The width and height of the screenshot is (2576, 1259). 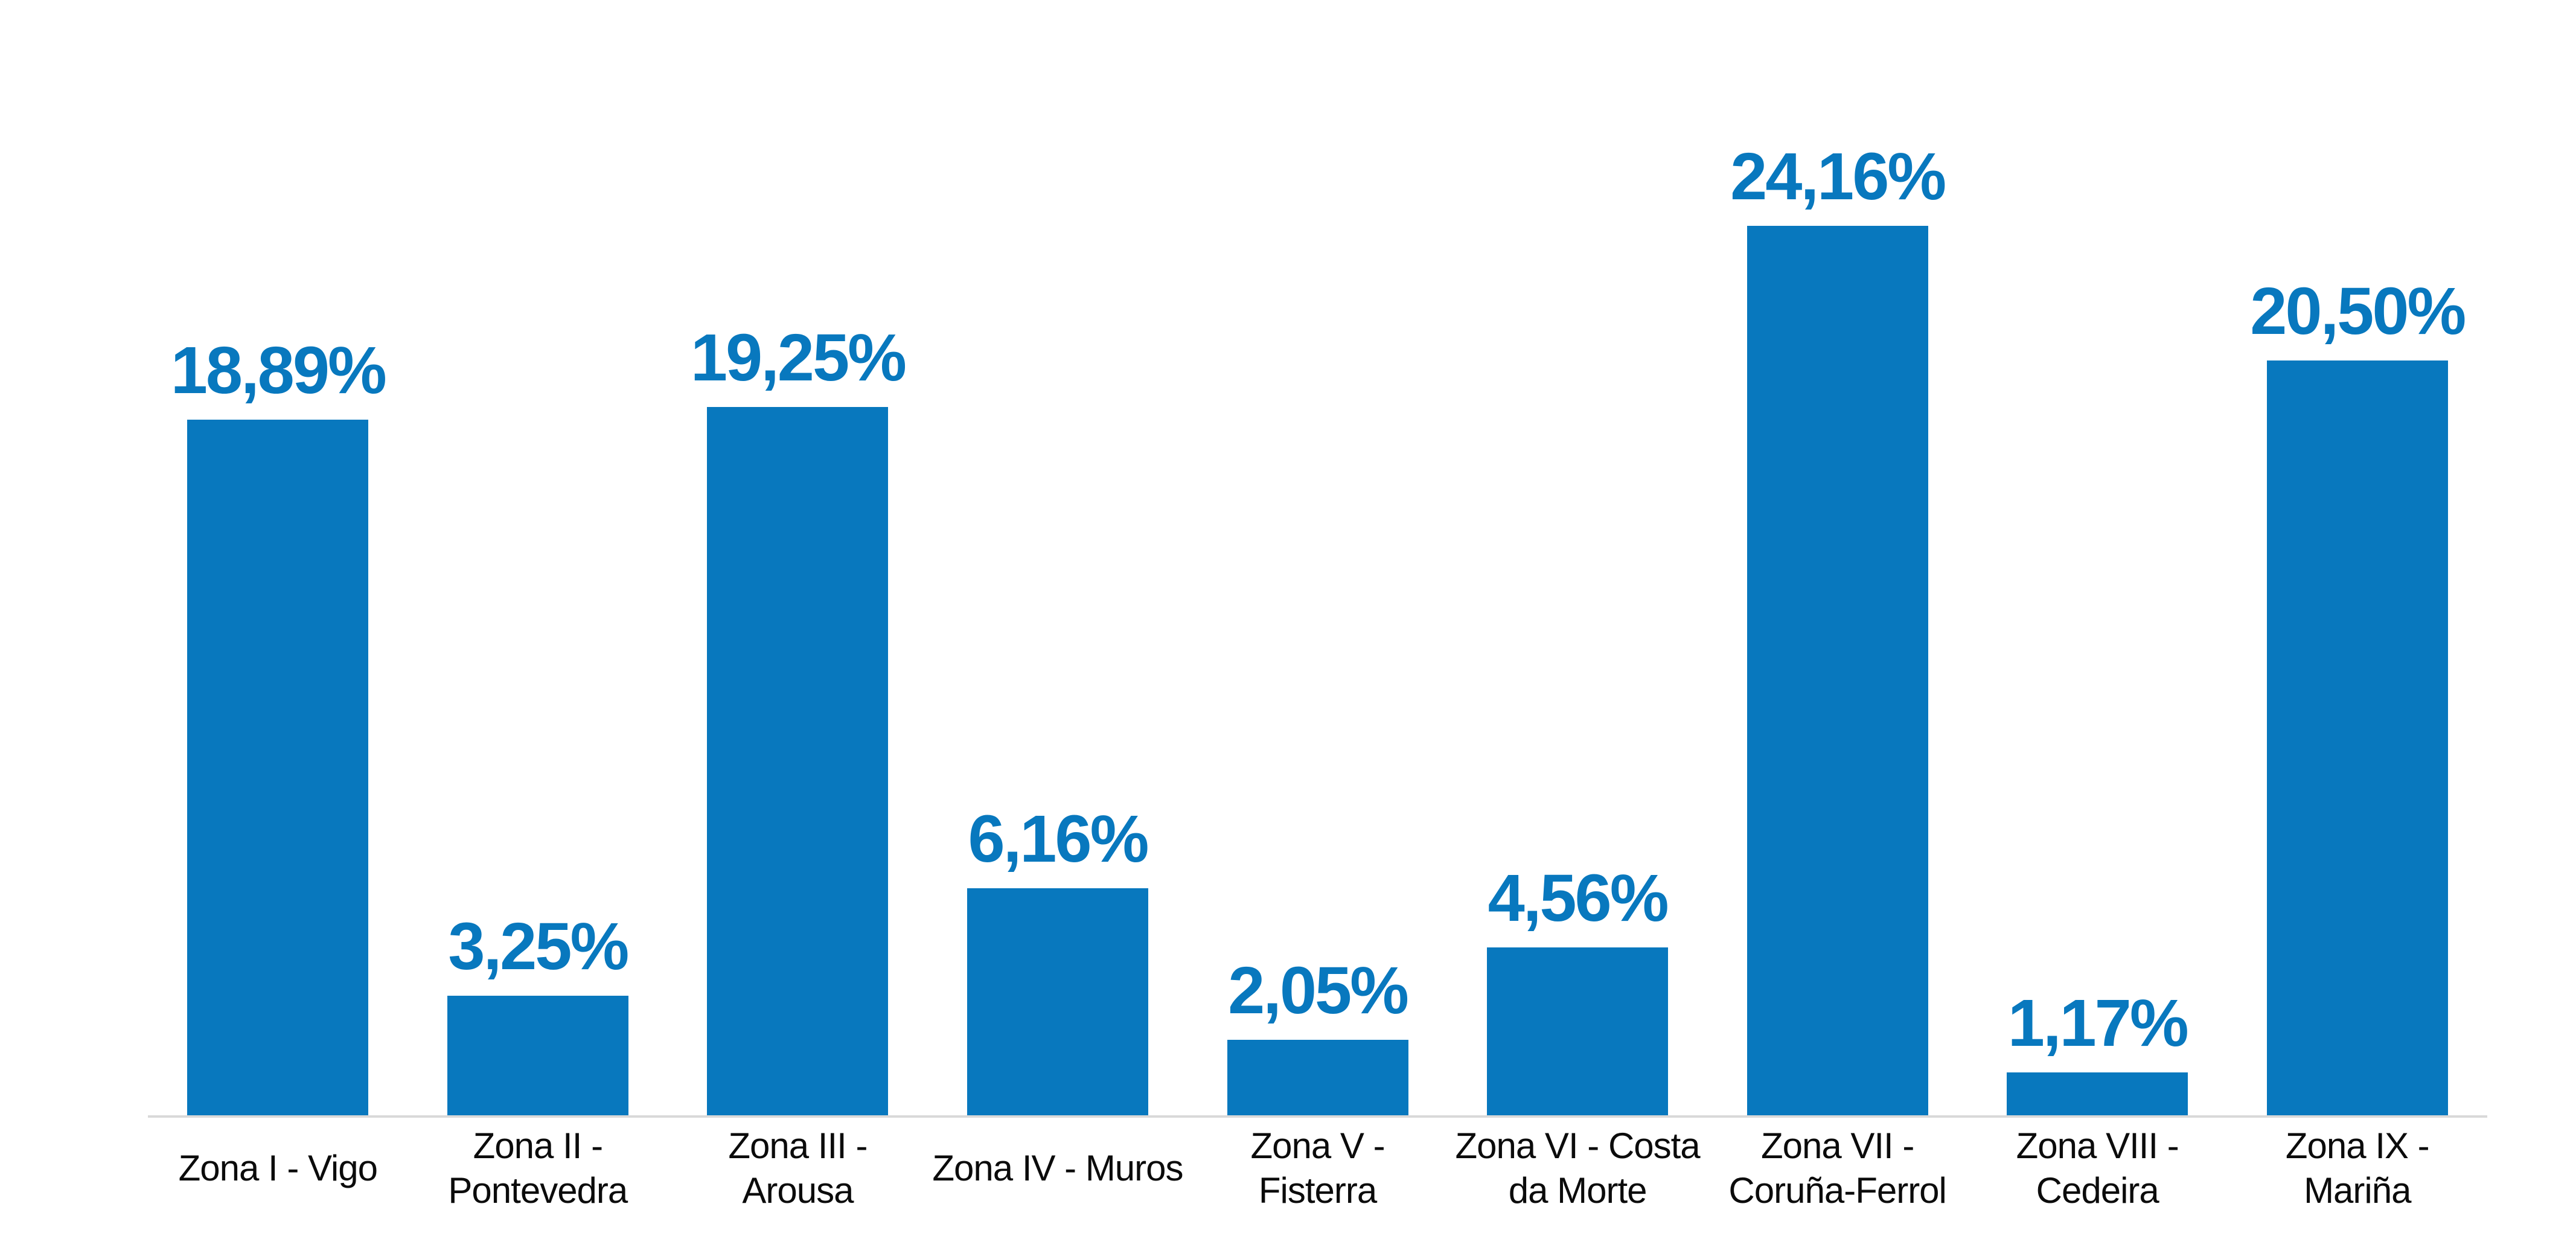 What do you see at coordinates (2358, 1168) in the screenshot?
I see `category-label: Zona IX - Mariña` at bounding box center [2358, 1168].